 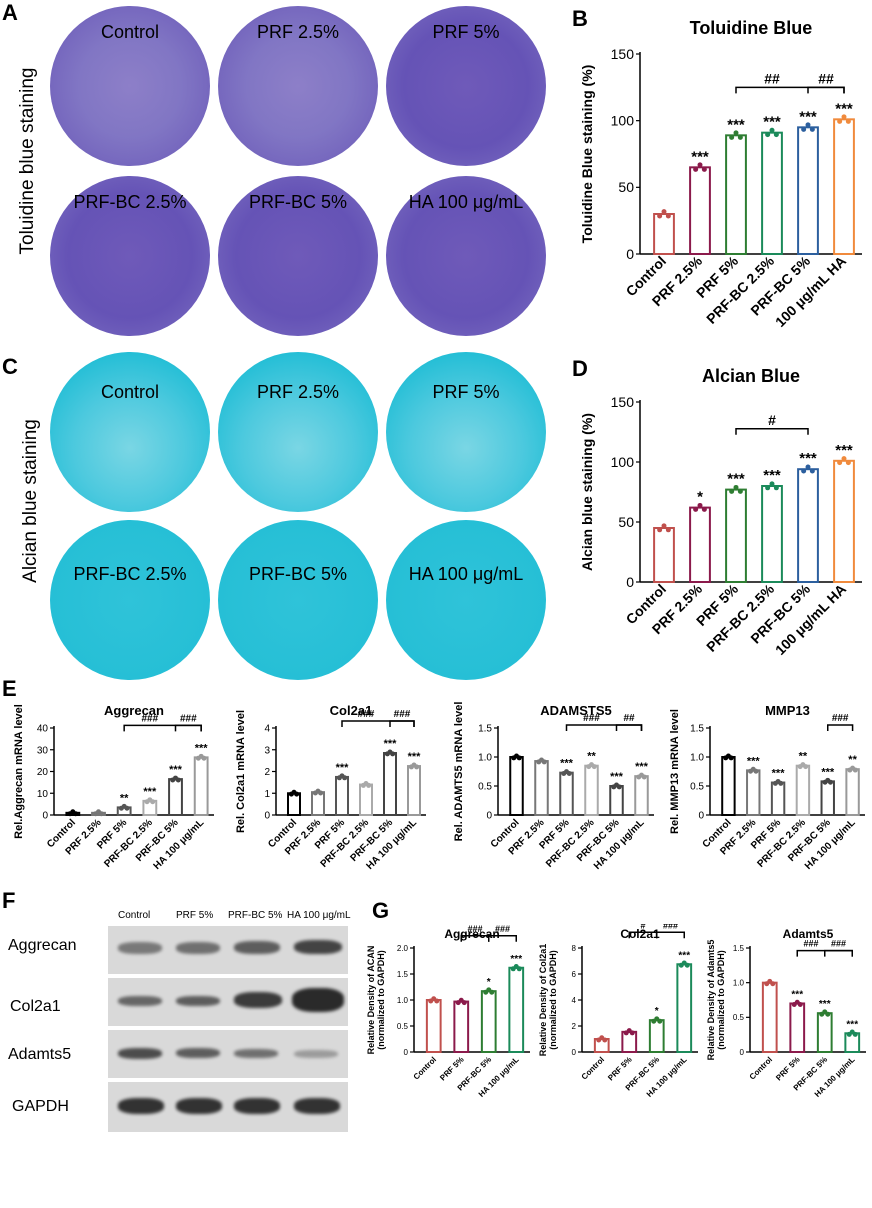 What do you see at coordinates (10, 366) in the screenshot?
I see `panel-label-c: C` at bounding box center [10, 366].